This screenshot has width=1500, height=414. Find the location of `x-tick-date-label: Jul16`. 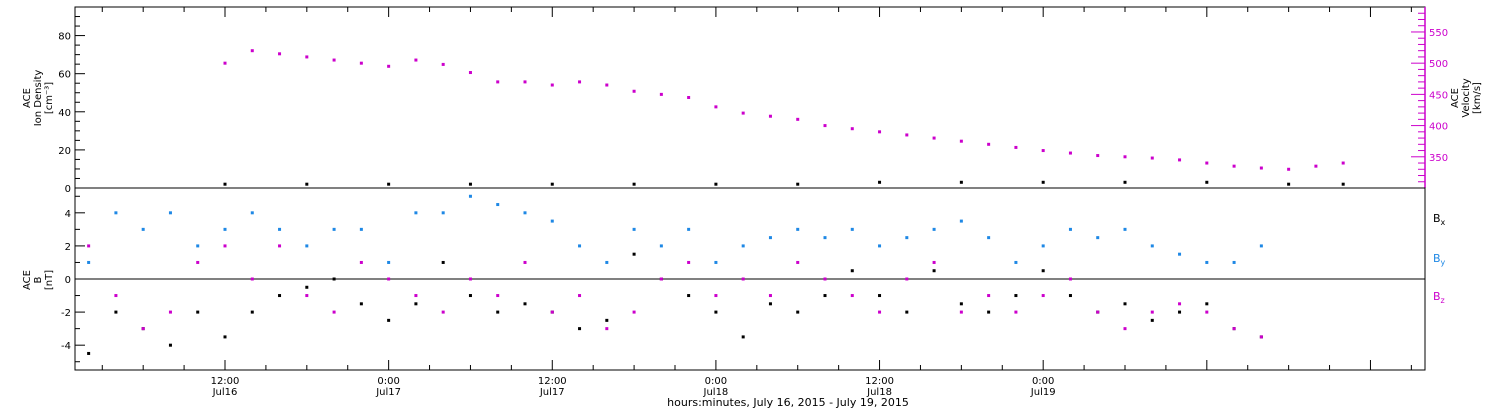

x-tick-date-label: Jul16 is located at coordinates (225, 392).